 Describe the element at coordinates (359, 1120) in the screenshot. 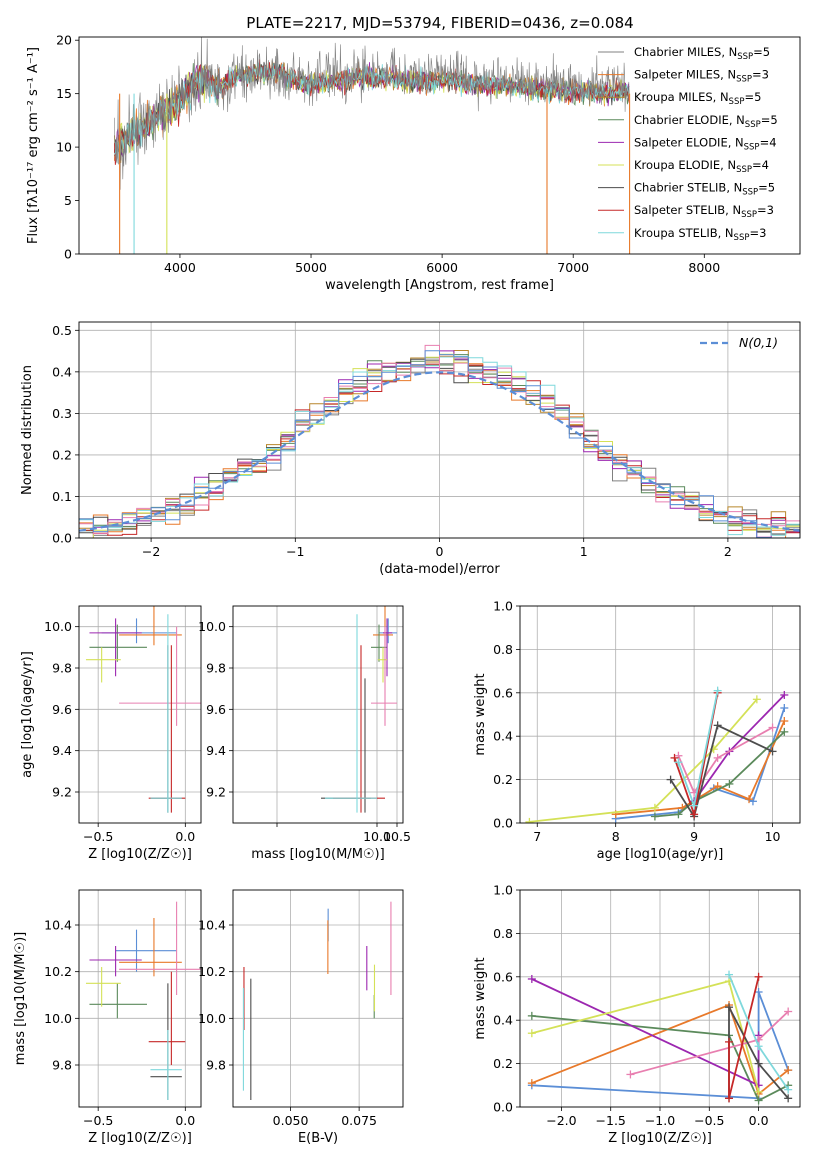

I see `x-tick-label: 0.075` at that location.